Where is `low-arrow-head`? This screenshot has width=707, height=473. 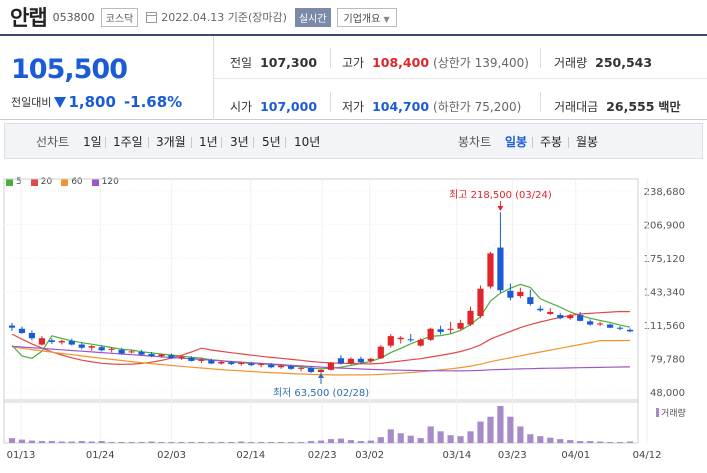 low-arrow-head is located at coordinates (321, 375).